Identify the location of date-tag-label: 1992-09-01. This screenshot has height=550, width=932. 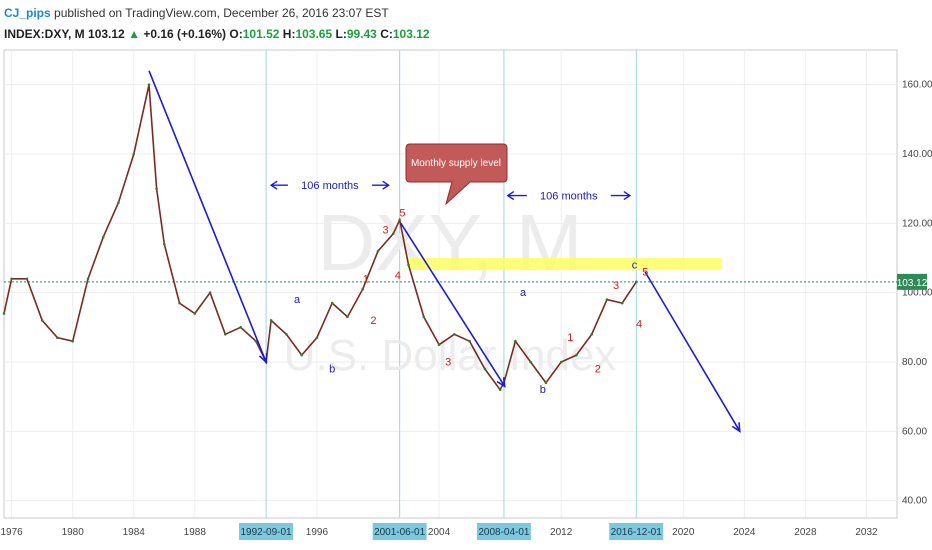
(266, 532).